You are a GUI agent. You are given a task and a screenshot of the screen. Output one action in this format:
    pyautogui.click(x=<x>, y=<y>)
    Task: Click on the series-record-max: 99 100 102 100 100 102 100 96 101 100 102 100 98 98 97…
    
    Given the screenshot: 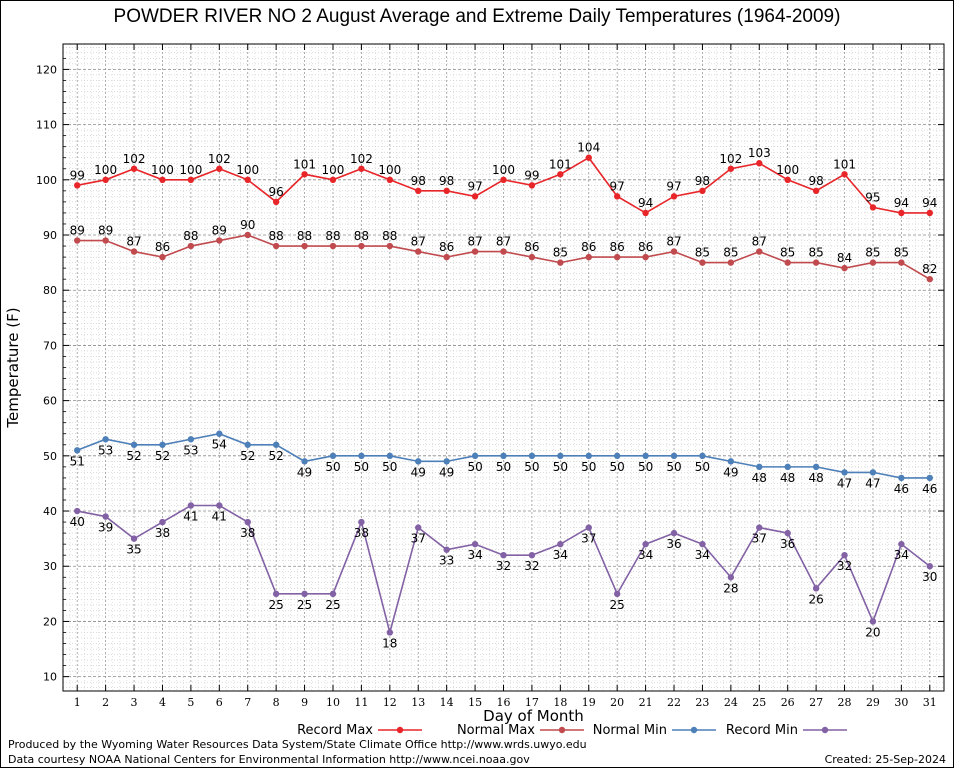 What is the action you would take?
    pyautogui.click(x=503, y=179)
    